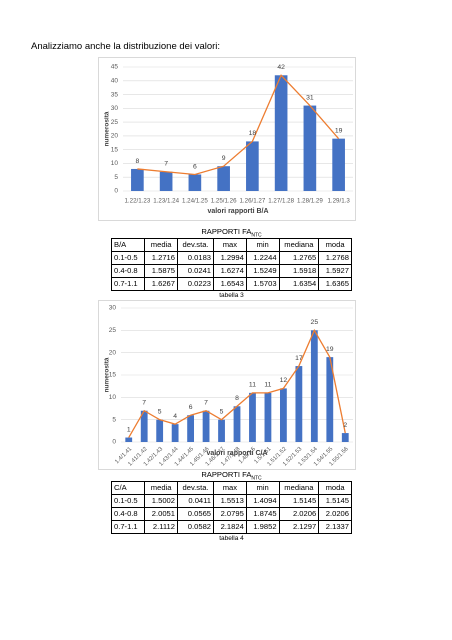 The image size is (452, 640). I want to click on table-cell: 0.0582, so click(196, 527).